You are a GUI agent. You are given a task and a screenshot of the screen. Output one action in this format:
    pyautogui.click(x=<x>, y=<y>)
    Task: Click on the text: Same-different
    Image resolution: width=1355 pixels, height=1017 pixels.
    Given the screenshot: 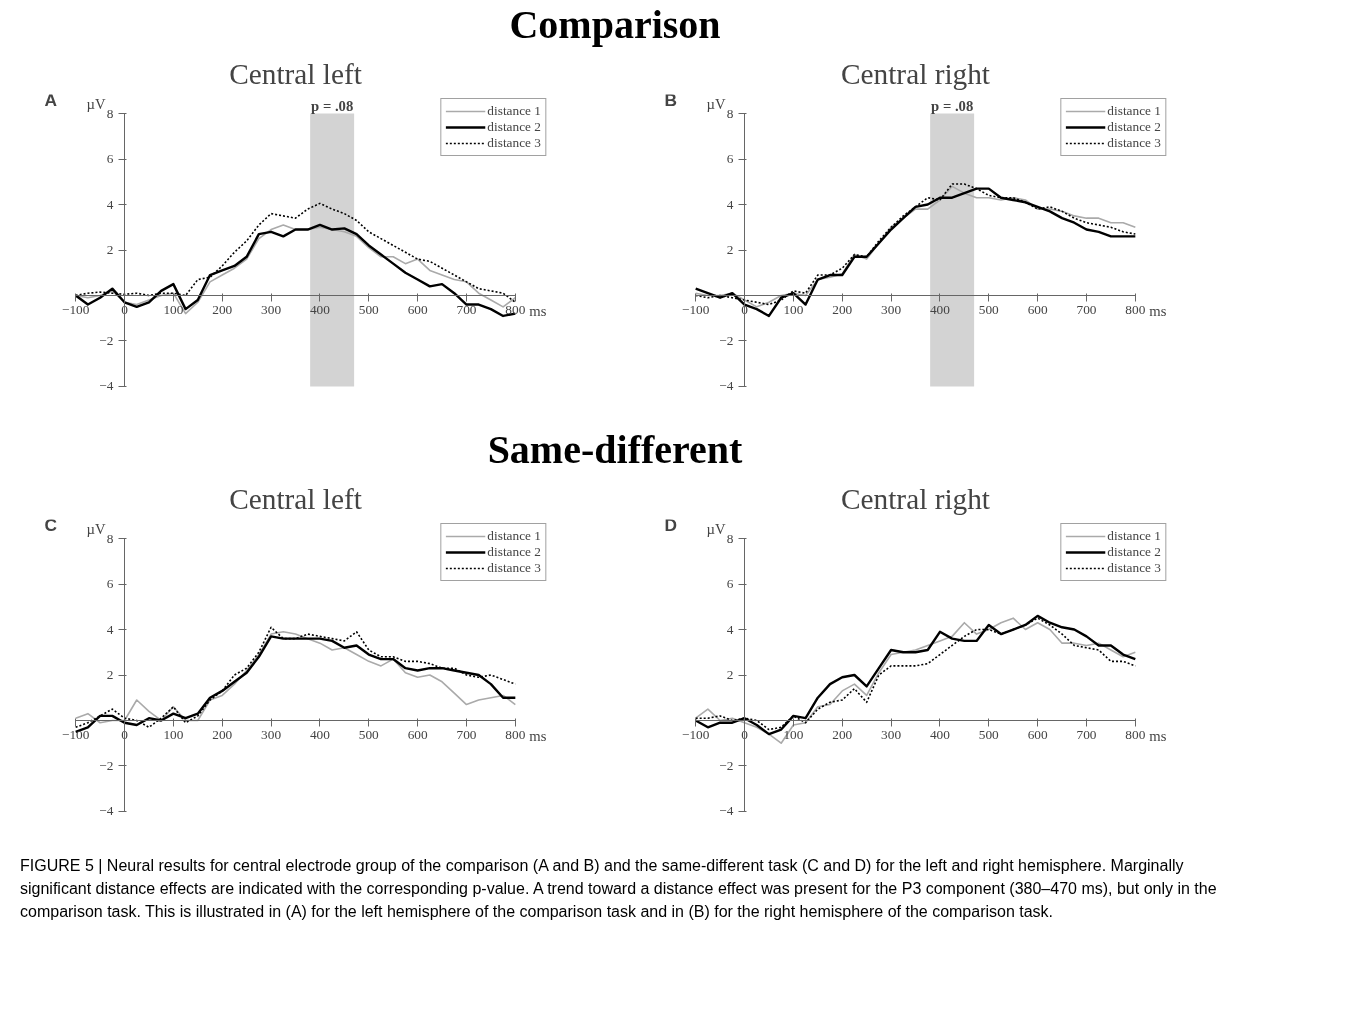 What is the action you would take?
    pyautogui.click(x=615, y=449)
    